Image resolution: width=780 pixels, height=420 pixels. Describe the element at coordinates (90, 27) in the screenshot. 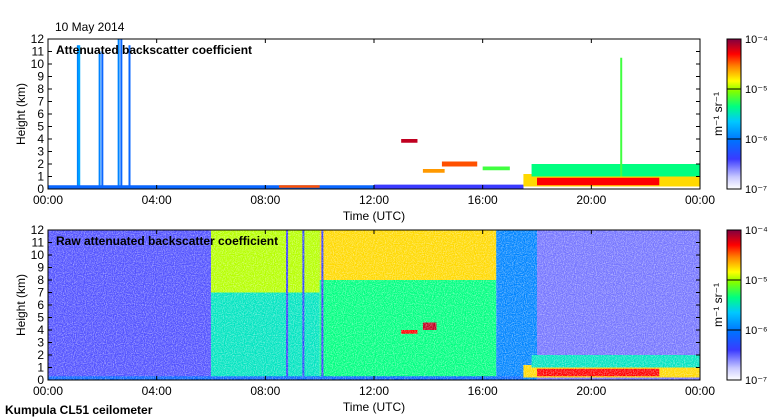

I see `date-label: 10 May 2014` at that location.